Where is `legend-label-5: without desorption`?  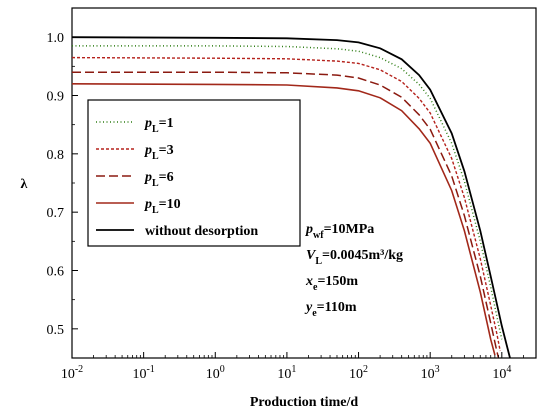 legend-label-5: without desorption is located at coordinates (201, 231).